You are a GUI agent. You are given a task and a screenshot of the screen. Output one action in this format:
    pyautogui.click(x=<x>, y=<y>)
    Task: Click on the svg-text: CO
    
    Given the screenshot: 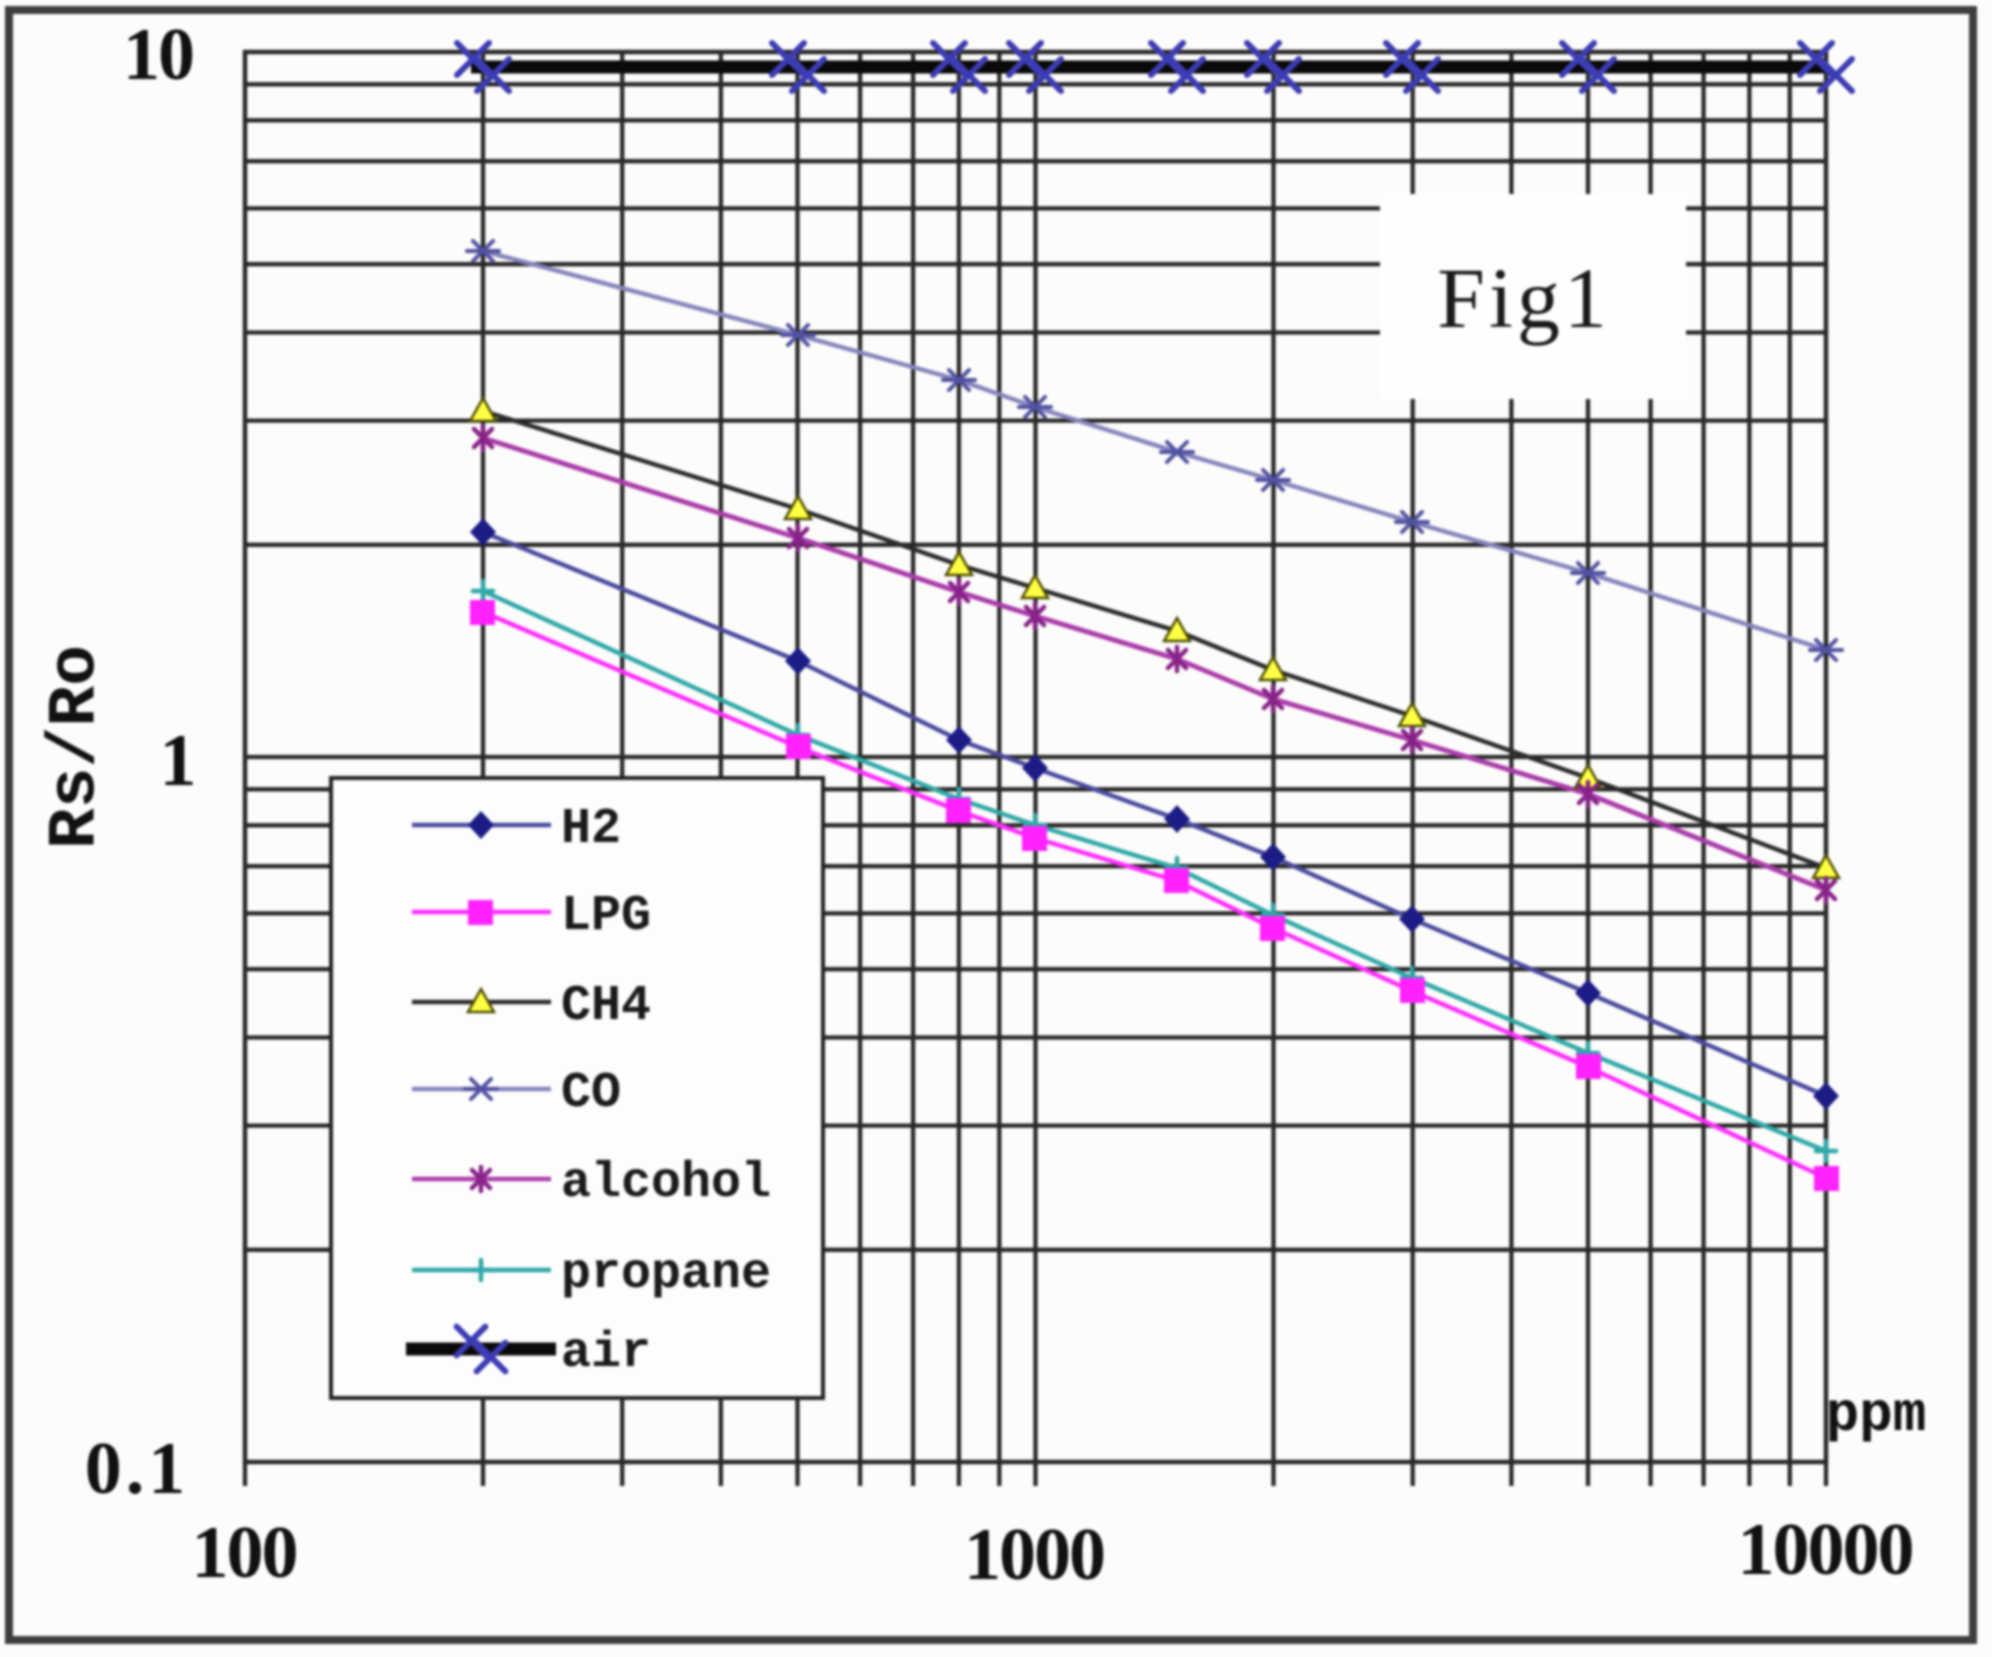 What is the action you would take?
    pyautogui.click(x=591, y=1093)
    